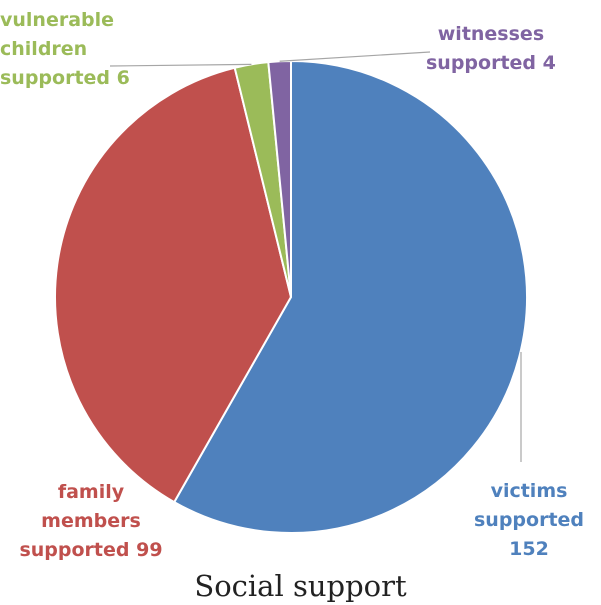 Image resolution: width=601 pixels, height=605 pixels. I want to click on leader-line-vulnerable, so click(180, 65).